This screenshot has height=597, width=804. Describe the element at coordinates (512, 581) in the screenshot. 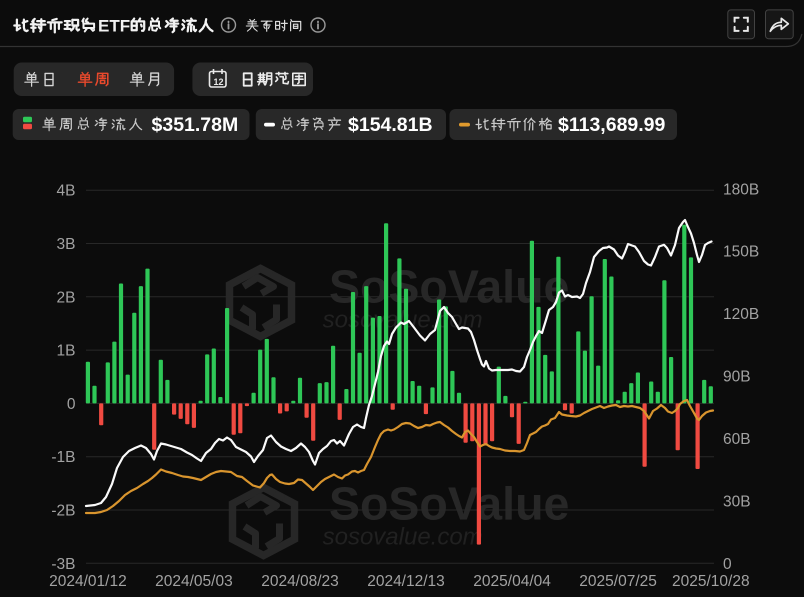

I see `svg-text: 2025/04/04` at that location.